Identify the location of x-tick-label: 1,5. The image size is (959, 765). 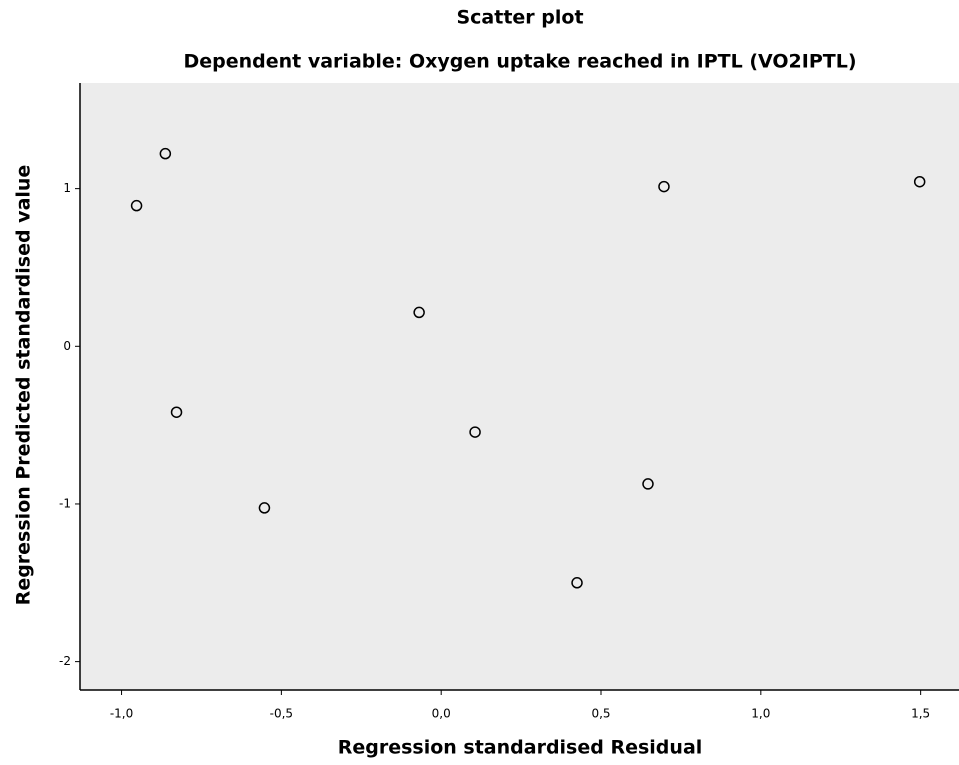
(920, 714).